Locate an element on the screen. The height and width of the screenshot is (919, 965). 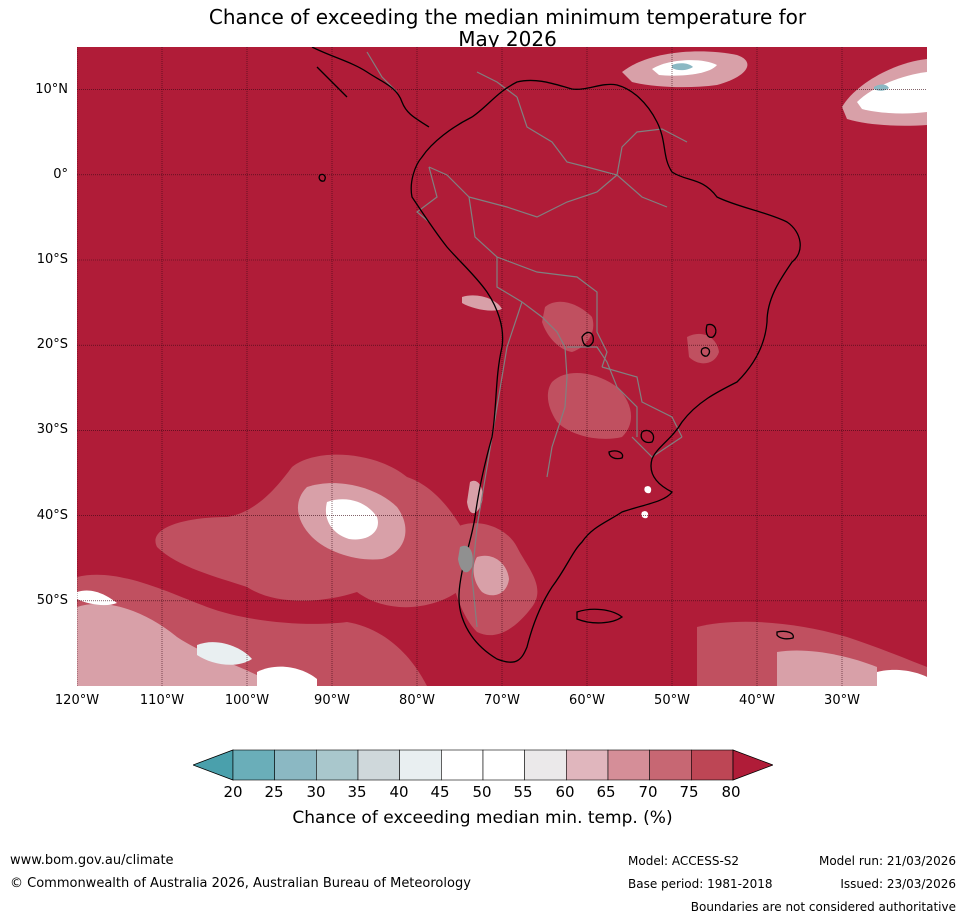
colorbar-tick: 35 is located at coordinates (357, 792).